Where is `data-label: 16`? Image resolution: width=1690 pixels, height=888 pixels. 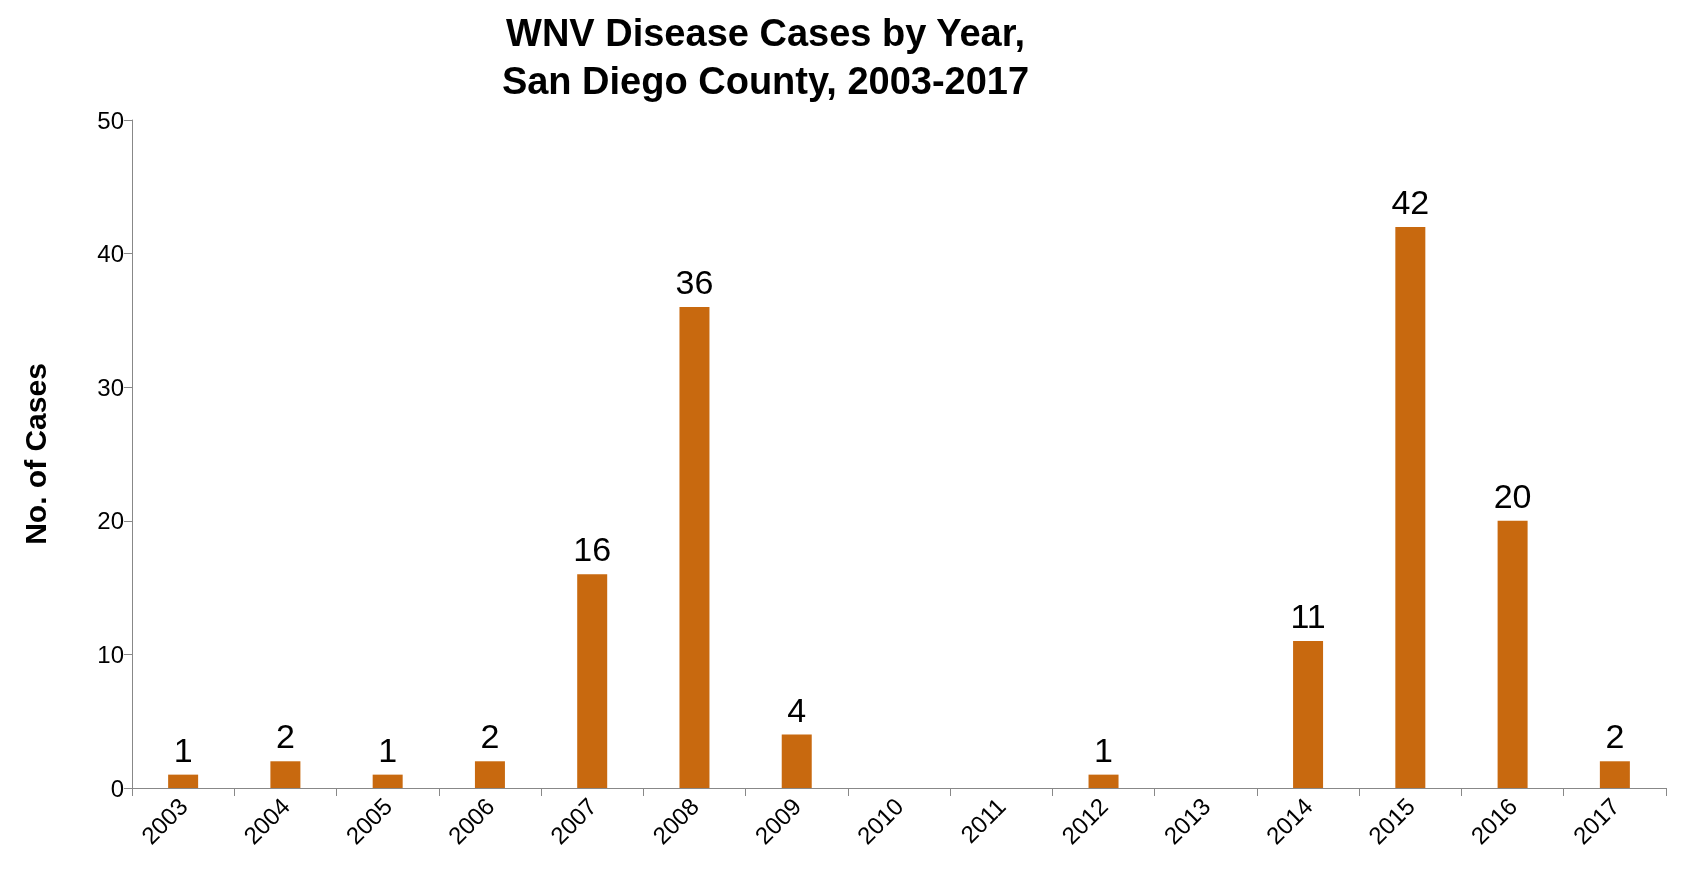
data-label: 16 is located at coordinates (592, 549).